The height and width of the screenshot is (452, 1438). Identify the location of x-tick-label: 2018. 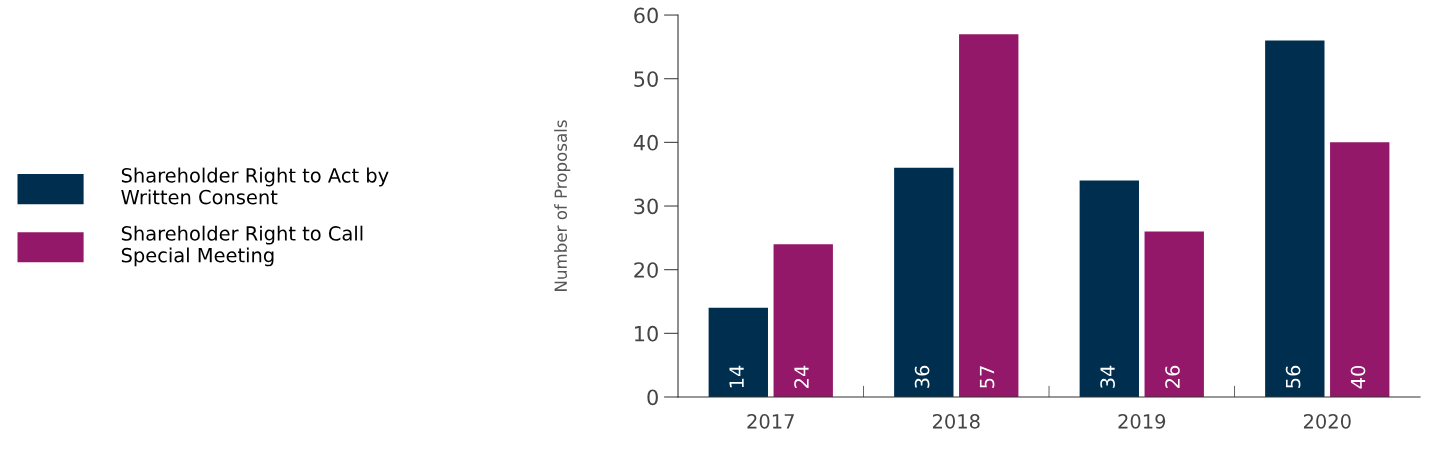
(956, 421).